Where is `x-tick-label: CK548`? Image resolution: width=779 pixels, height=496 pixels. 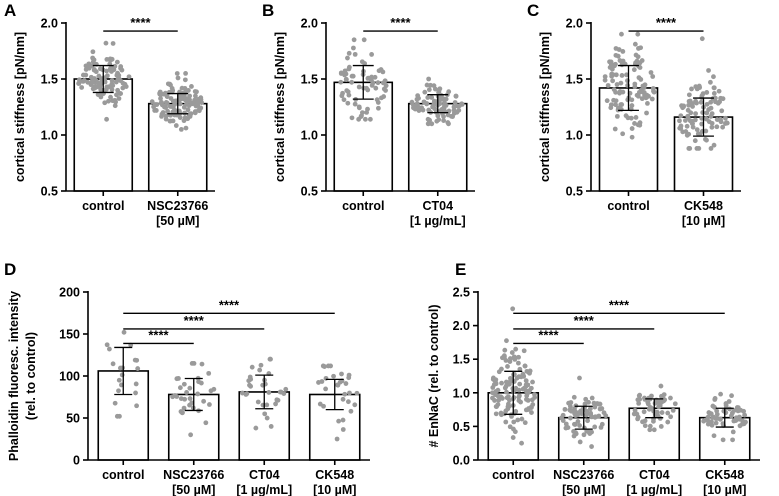
x-tick-label: CK548 is located at coordinates (334, 475).